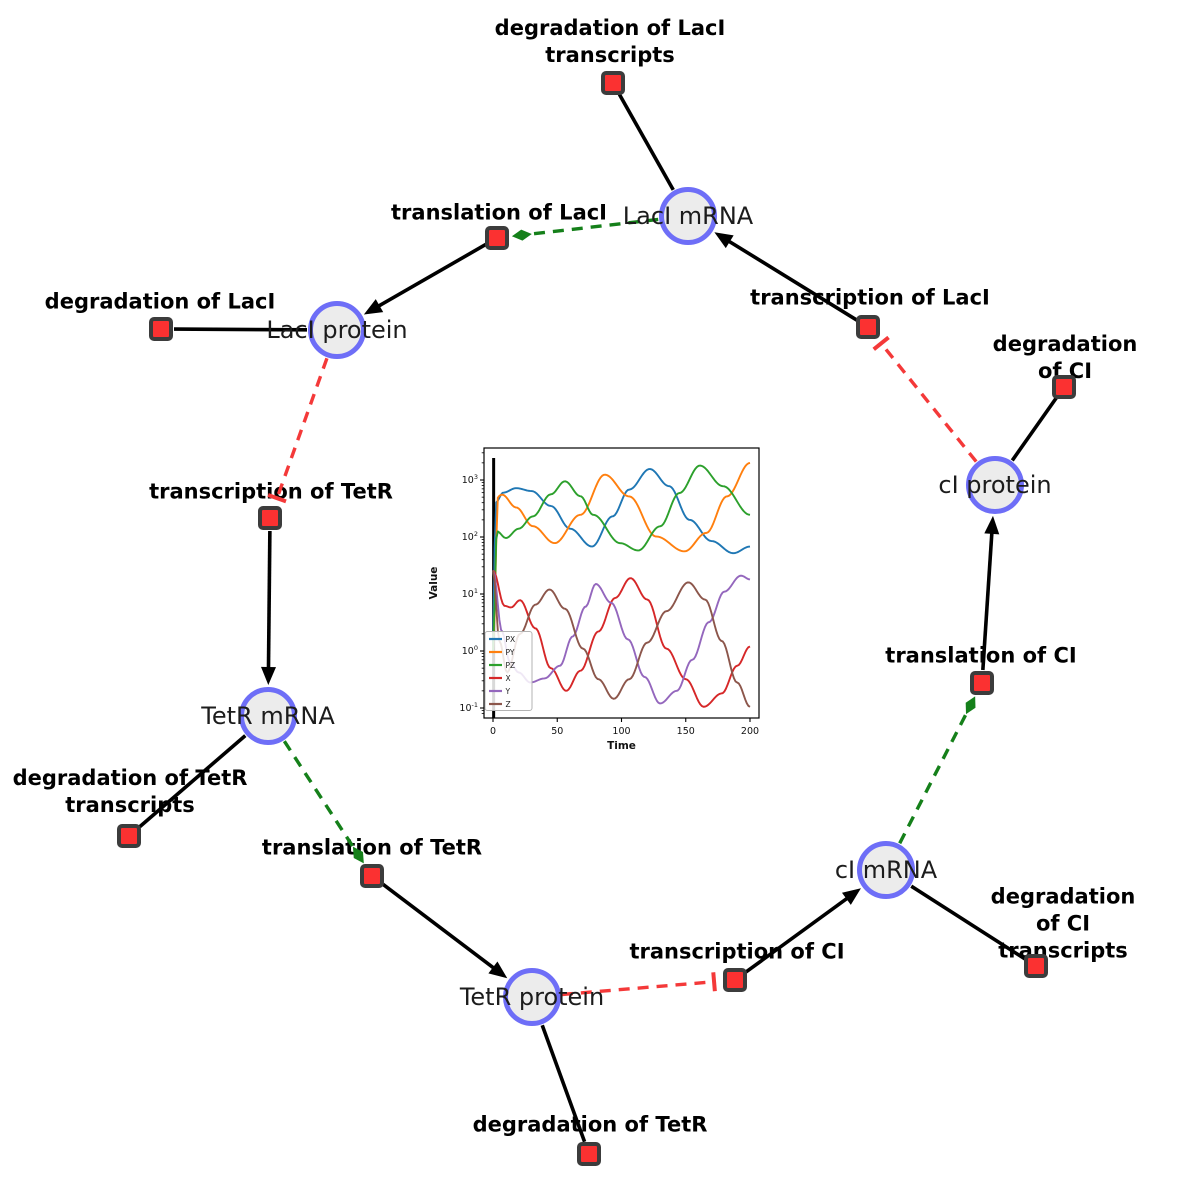 The image size is (1189, 1200). What do you see at coordinates (510, 652) in the screenshot?
I see `legend-label-py: PY` at bounding box center [510, 652].